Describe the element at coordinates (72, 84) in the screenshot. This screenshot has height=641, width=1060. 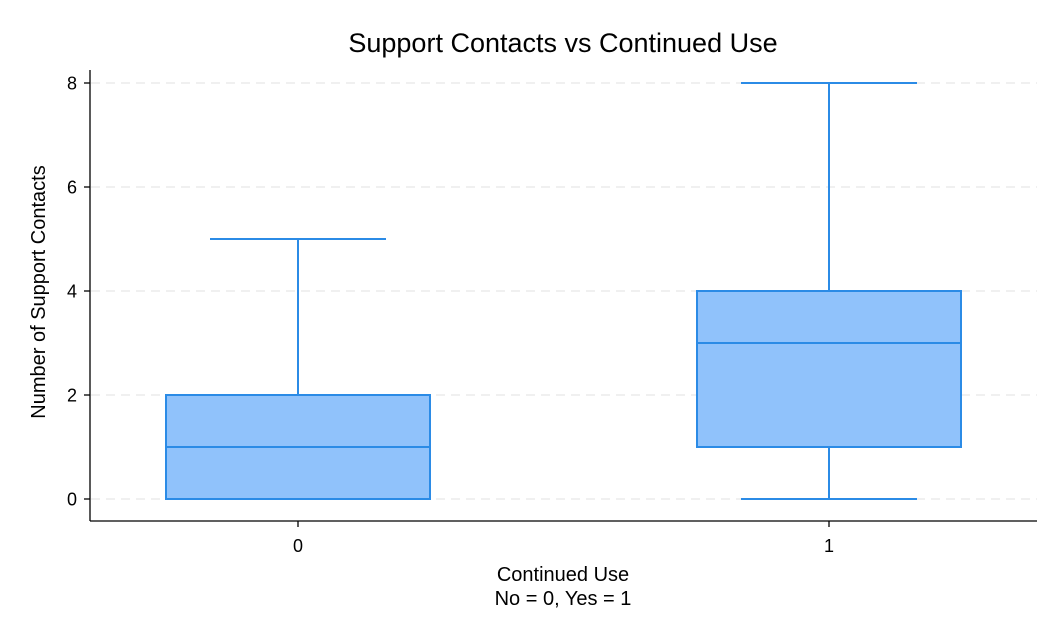
I see `y-tick-label: 8` at that location.